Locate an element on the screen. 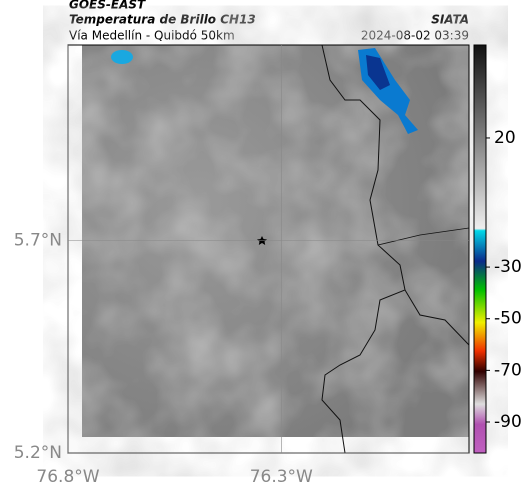  lon-tick-label: 76.3°W is located at coordinates (281, 477).